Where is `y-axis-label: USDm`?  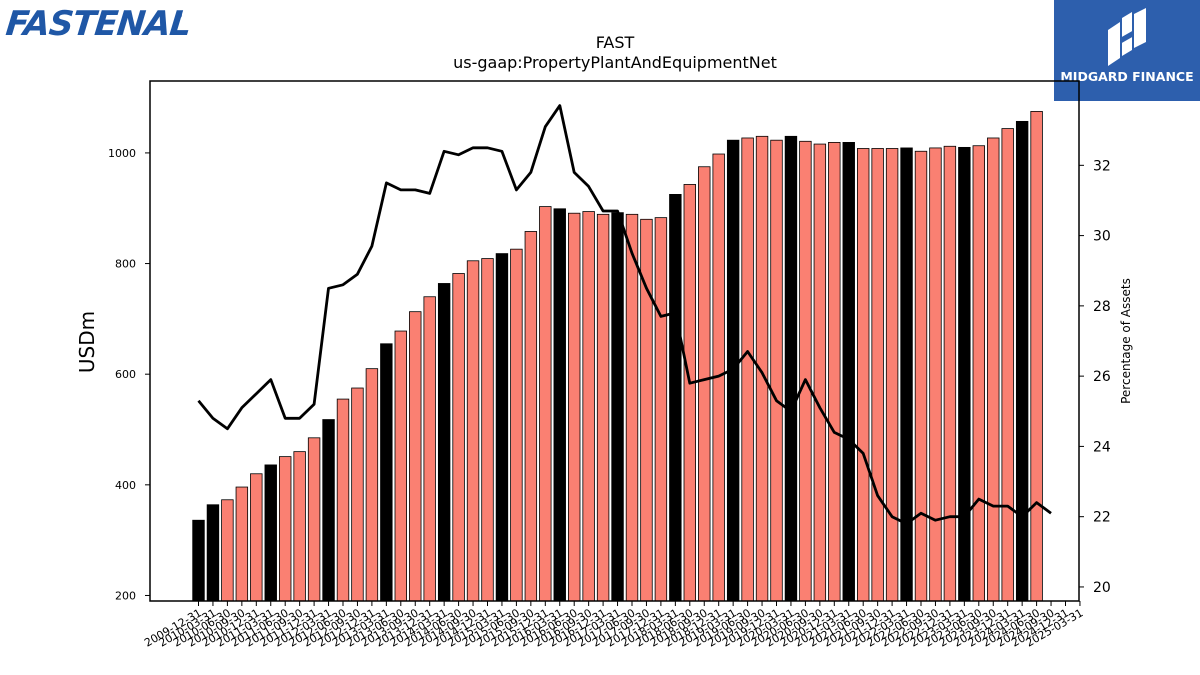
y-axis-label: USDm is located at coordinates (87, 342).